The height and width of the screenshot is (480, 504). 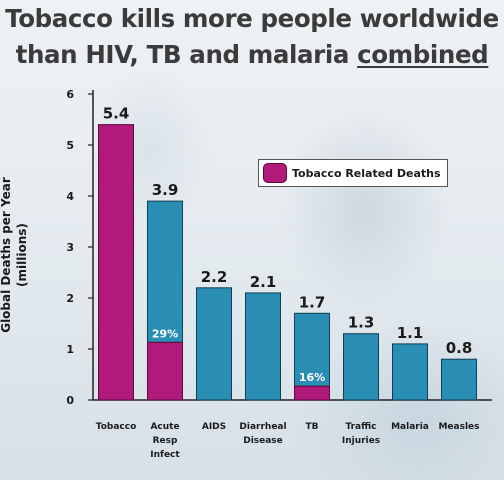 I want to click on x-category-label-line: AIDS, so click(x=214, y=427).